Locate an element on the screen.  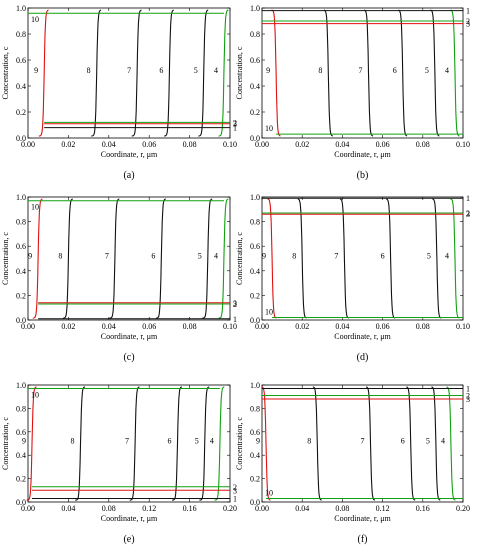
x-tick-label: 0.16 is located at coordinates (190, 508).